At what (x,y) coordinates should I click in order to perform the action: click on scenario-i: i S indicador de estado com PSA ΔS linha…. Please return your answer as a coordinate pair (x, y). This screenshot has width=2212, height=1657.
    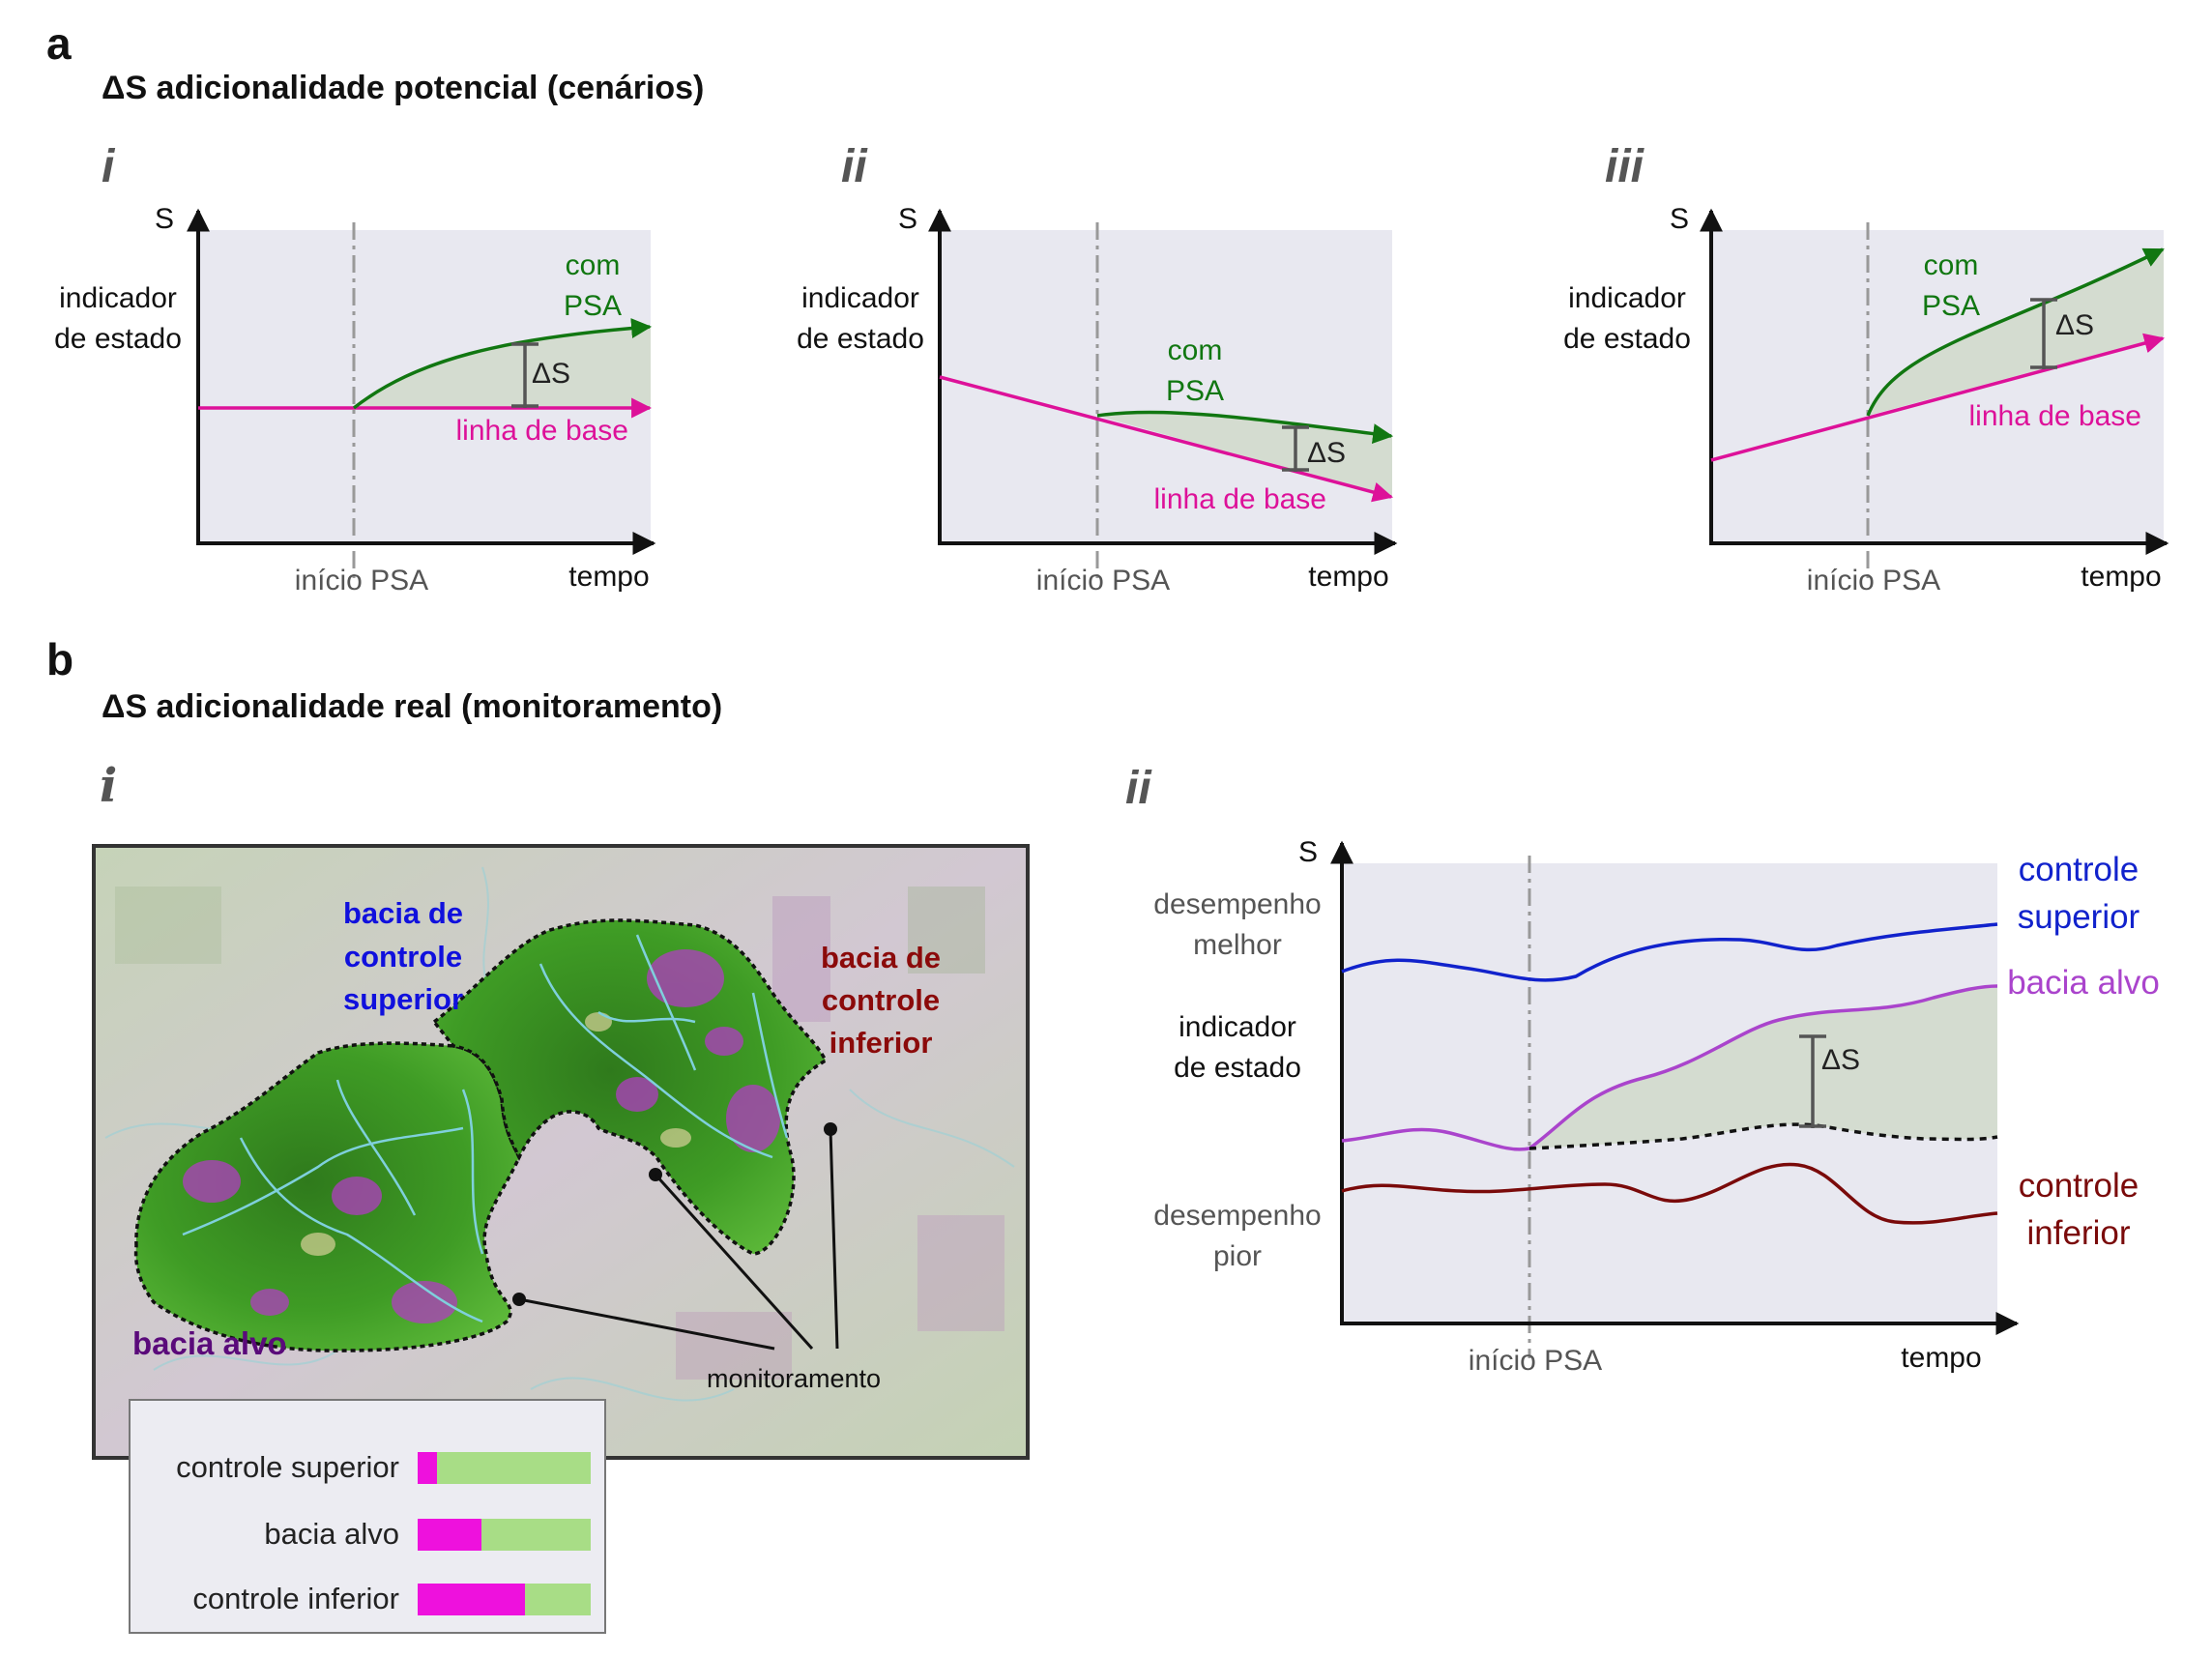
    Looking at the image, I should click on (355, 368).